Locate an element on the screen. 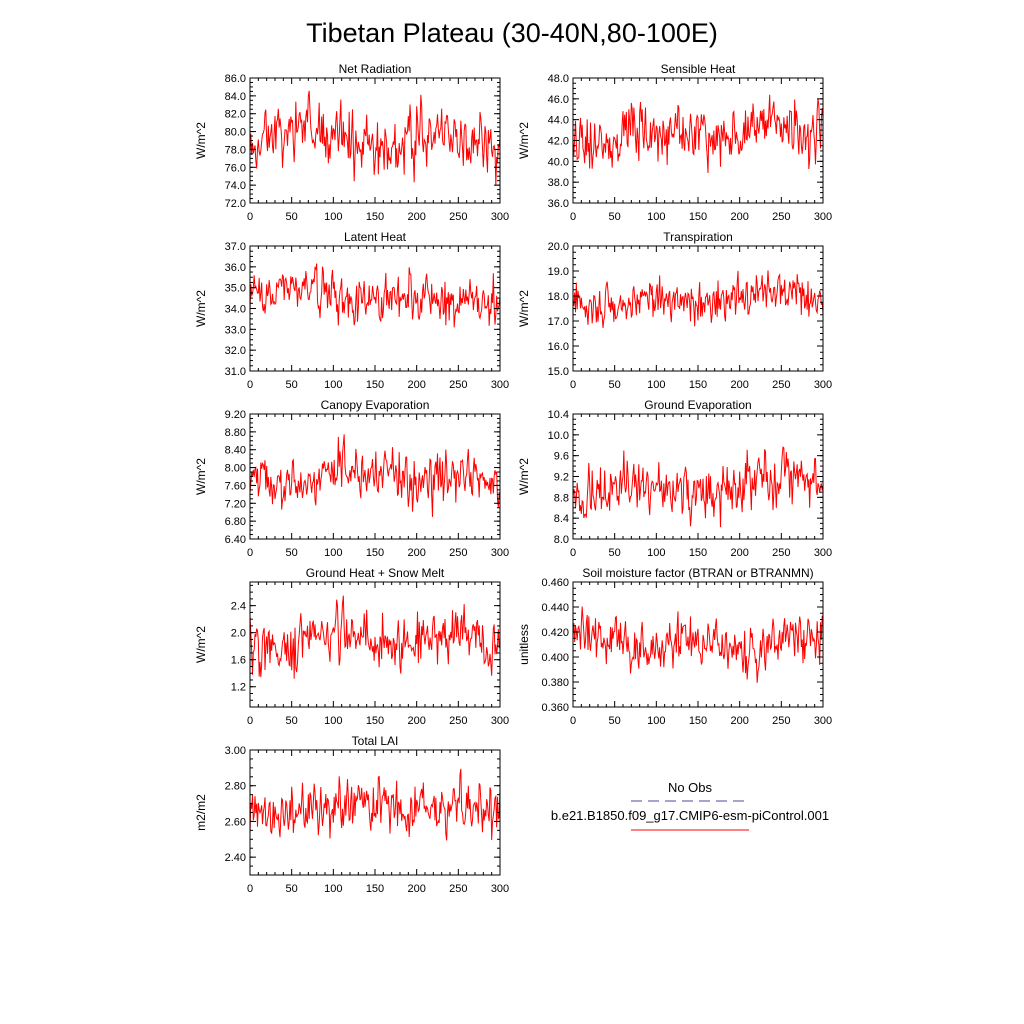  y-tick-label: 48.0 is located at coordinates (558, 79).